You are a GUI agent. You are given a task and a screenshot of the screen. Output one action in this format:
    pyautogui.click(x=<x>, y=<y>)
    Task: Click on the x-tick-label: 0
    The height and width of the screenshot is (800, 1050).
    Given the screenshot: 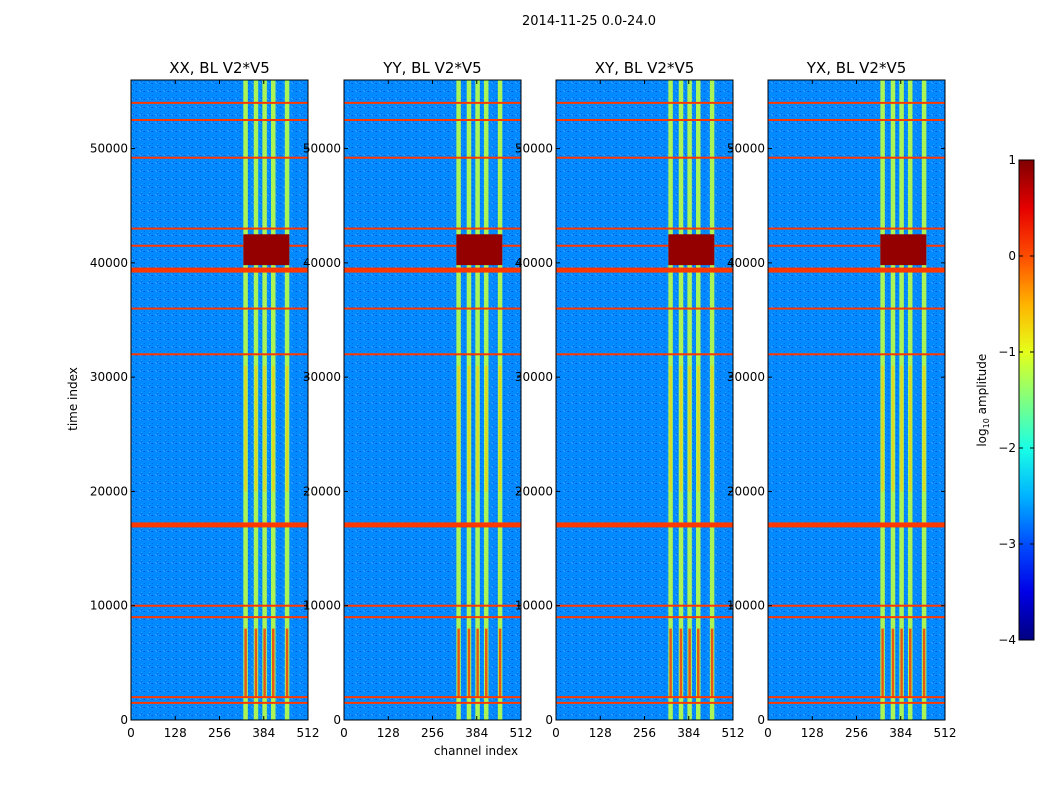 What is the action you would take?
    pyautogui.click(x=131, y=733)
    